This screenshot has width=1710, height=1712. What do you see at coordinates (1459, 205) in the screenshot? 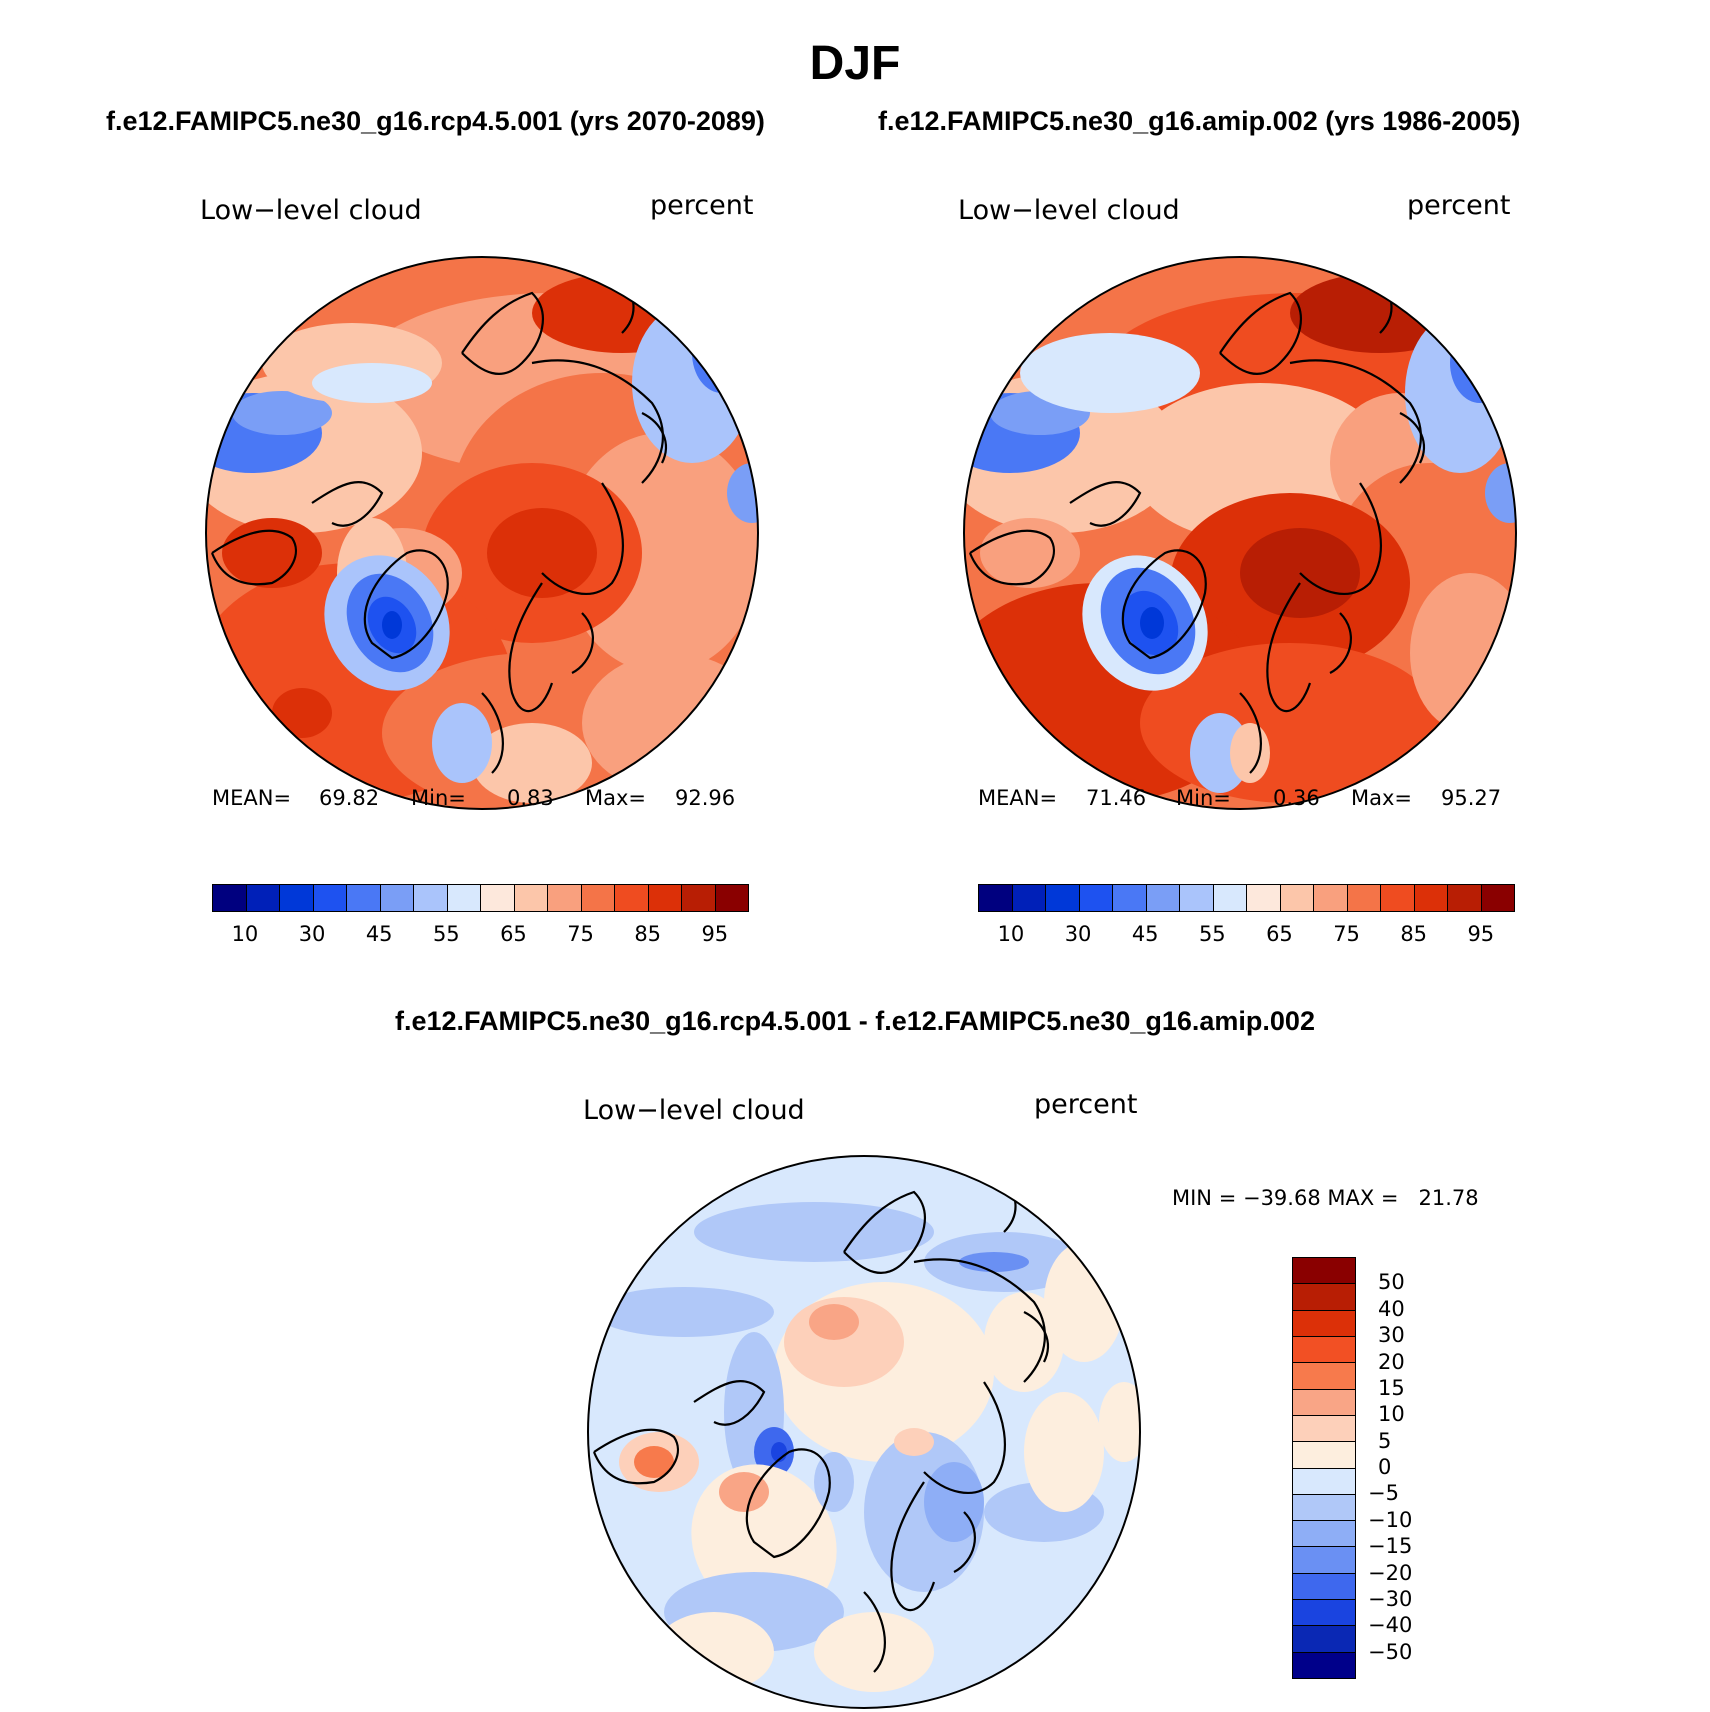
I see `panel2-units: percent` at bounding box center [1459, 205].